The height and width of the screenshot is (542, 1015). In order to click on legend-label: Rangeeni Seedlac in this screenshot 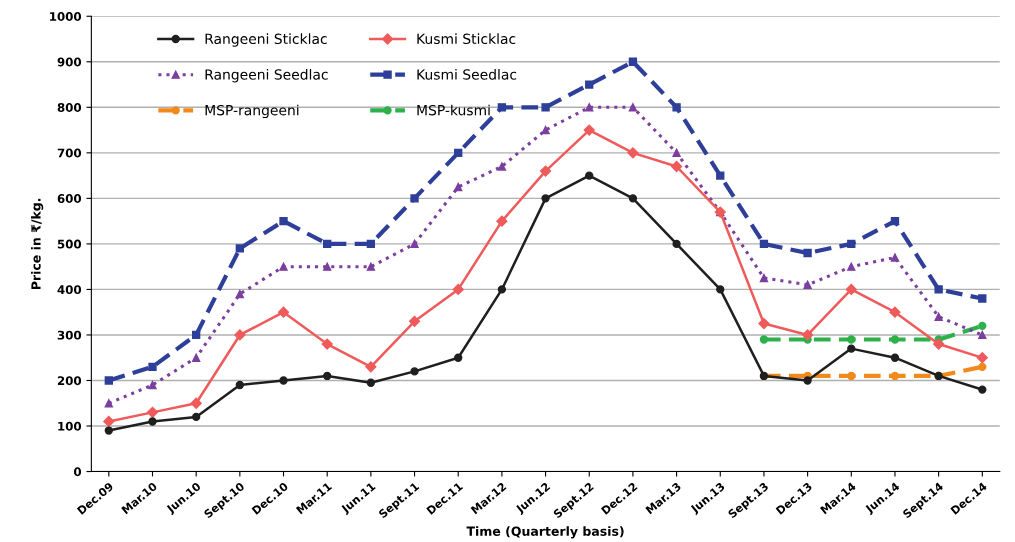, I will do `click(266, 75)`.